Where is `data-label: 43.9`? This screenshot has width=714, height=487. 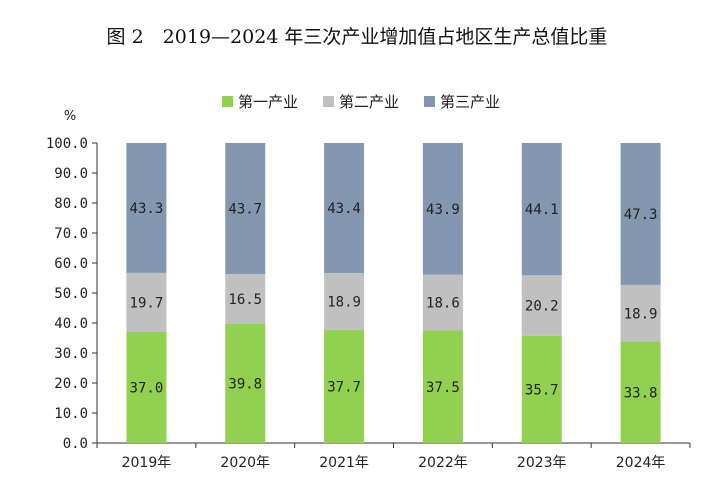
data-label: 43.9 is located at coordinates (443, 210).